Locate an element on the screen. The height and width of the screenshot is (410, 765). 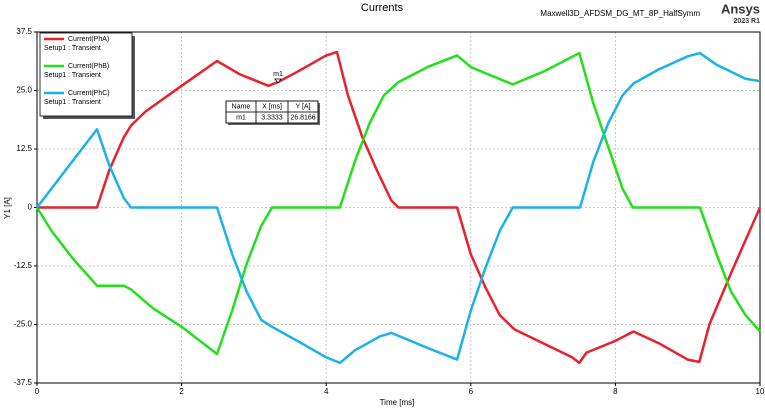
chart-title: Currents is located at coordinates (382, 8).